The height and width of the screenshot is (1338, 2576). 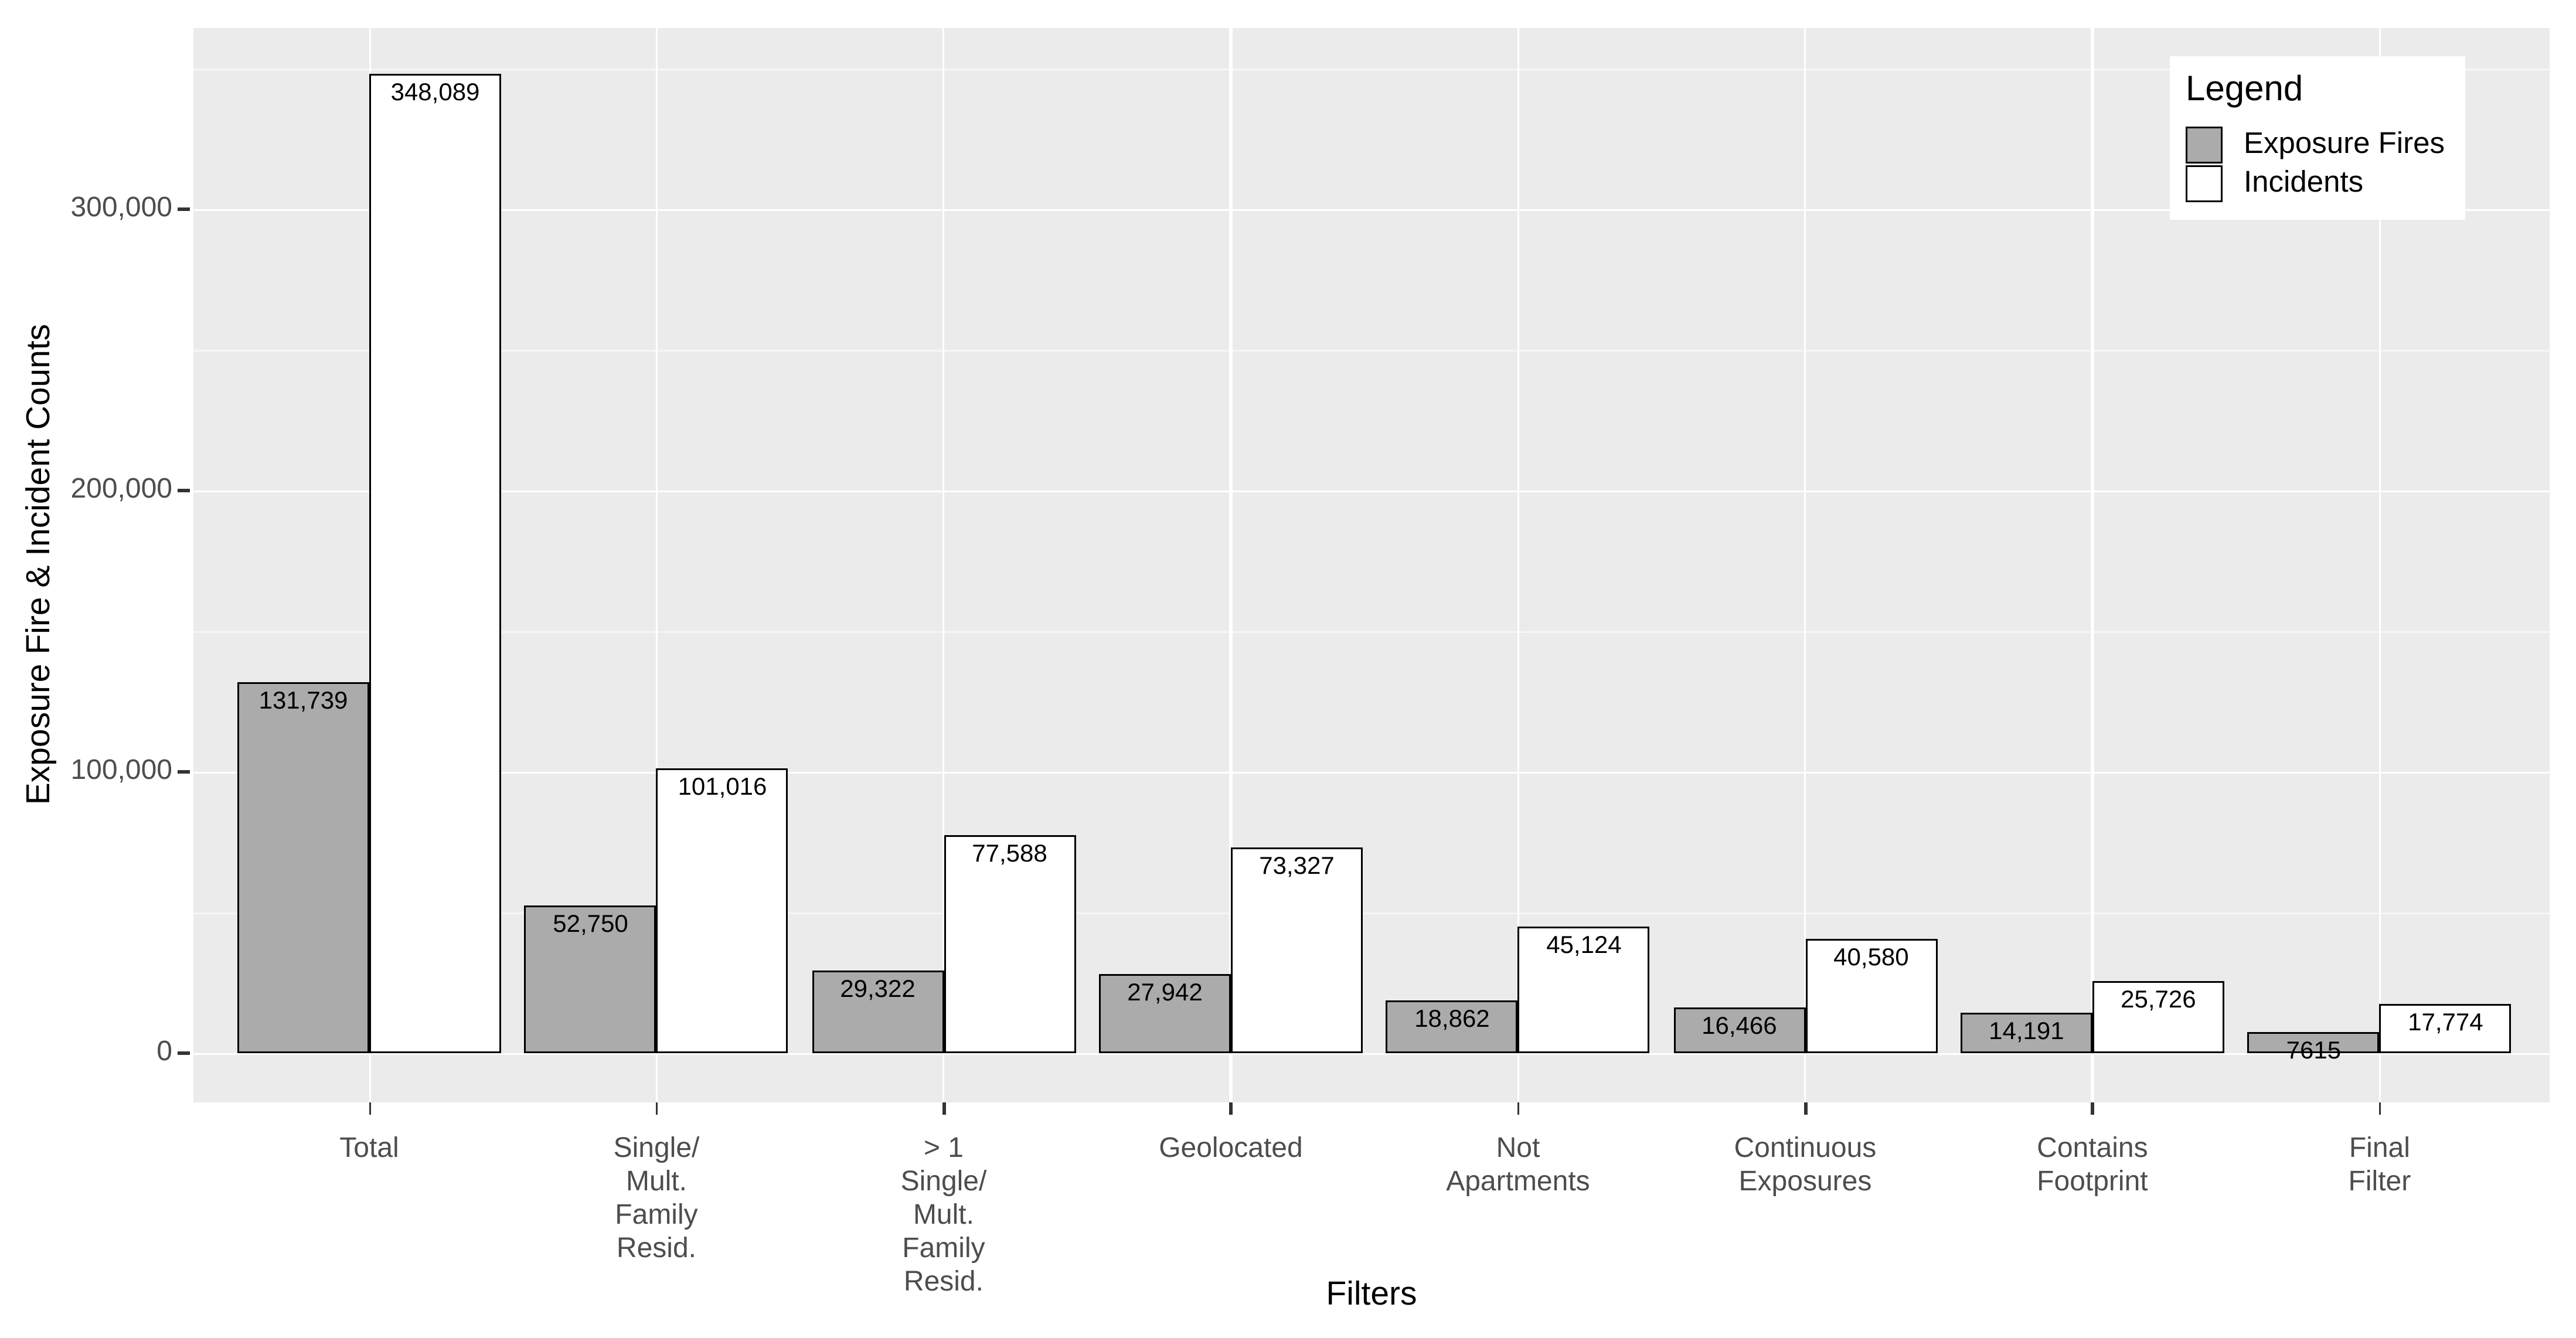 I want to click on legend: Legend Exposure Fires Incidents, so click(x=2317, y=138).